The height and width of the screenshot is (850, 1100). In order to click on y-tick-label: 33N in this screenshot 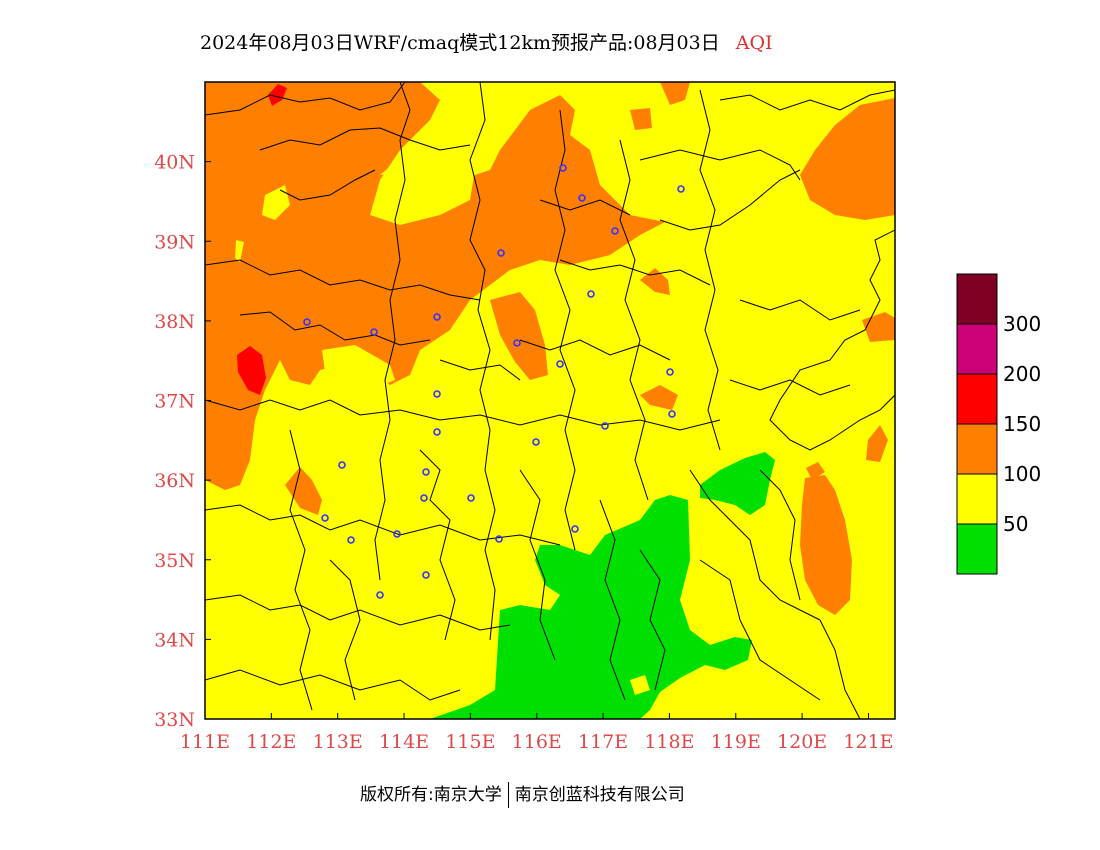, I will do `click(174, 720)`.